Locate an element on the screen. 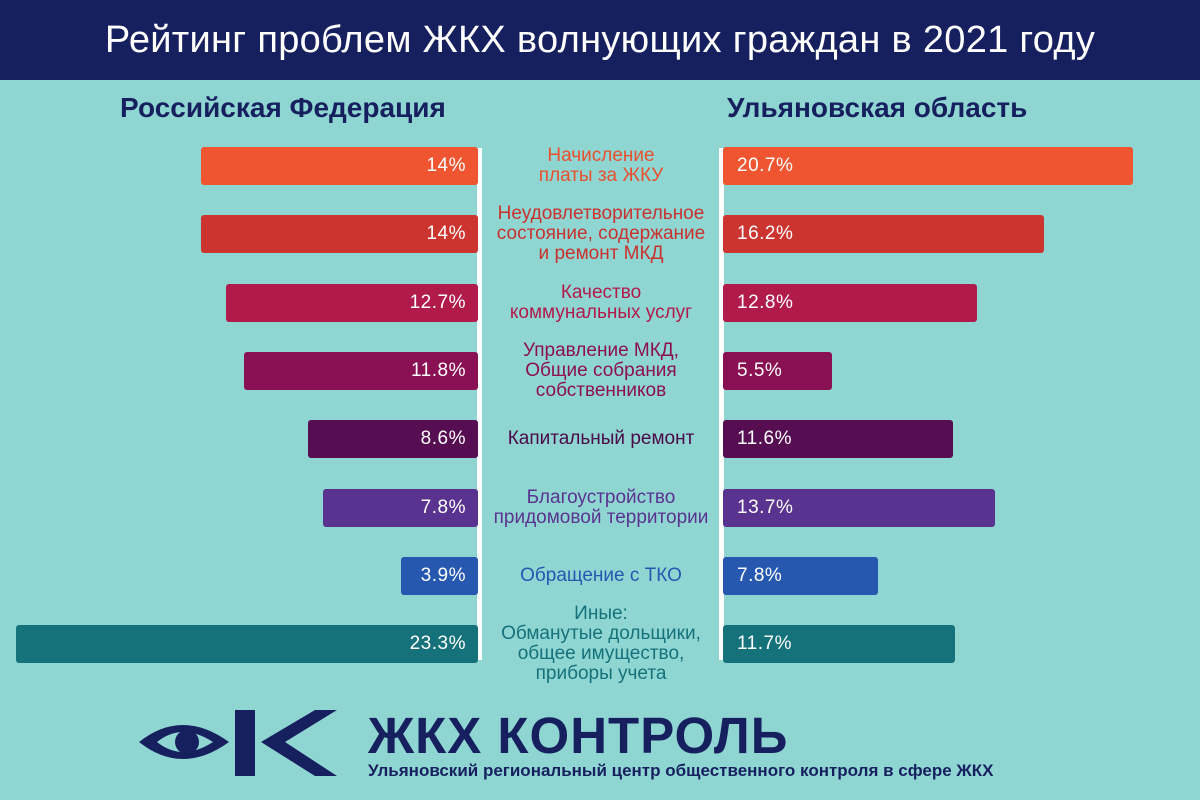 The image size is (1200, 800). bar-ulyanovsk-2: 12.8% is located at coordinates (850, 302).